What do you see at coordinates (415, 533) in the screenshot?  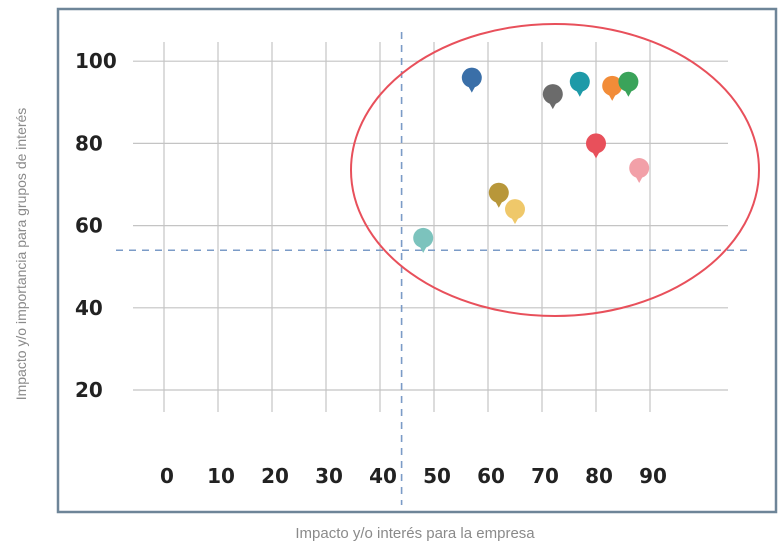 I see `x-axis-label: Impacto y/o interés para la empresa` at bounding box center [415, 533].